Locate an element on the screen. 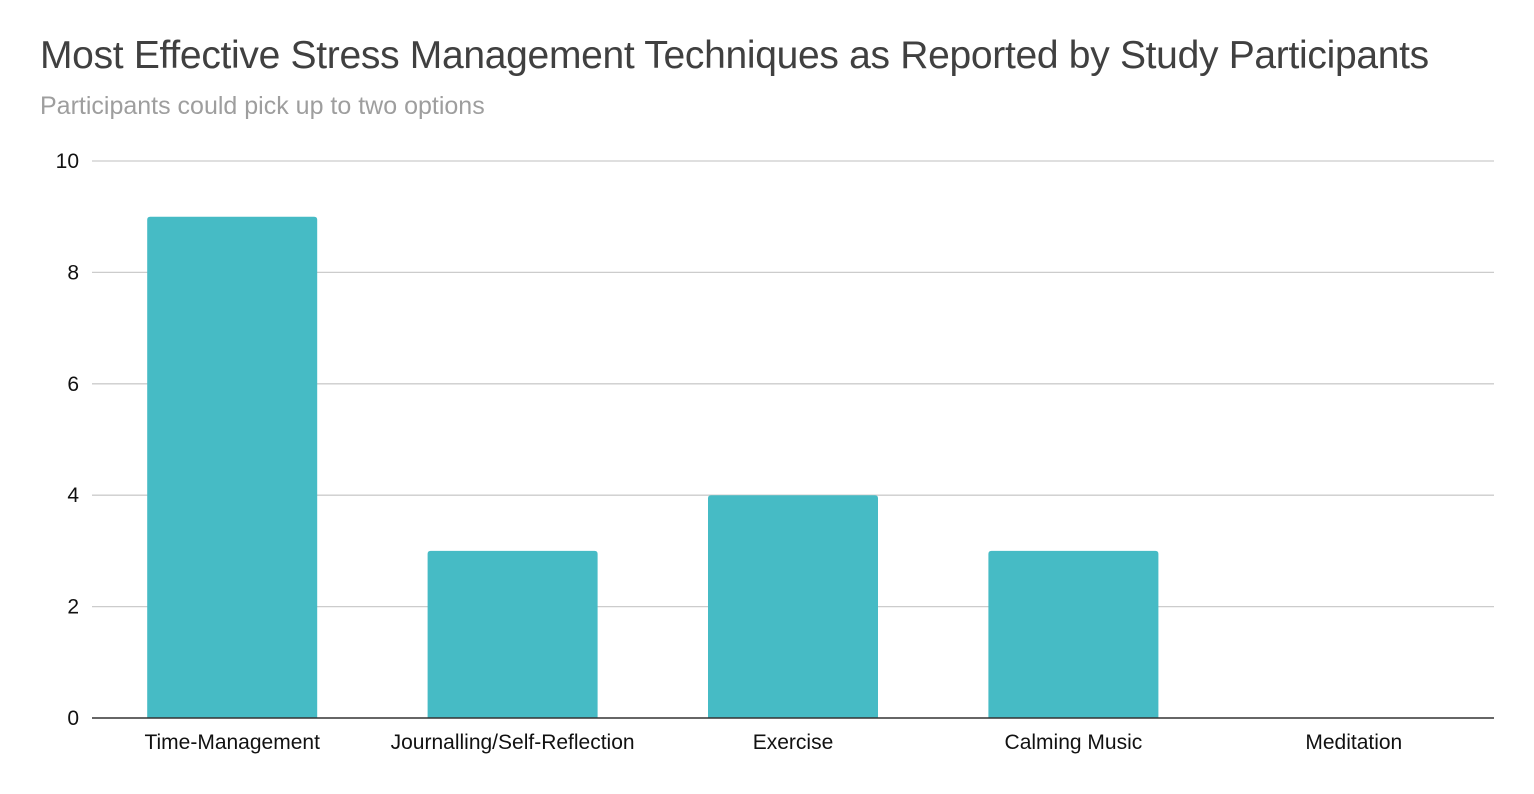  y-tick-label: 2 is located at coordinates (73, 607).